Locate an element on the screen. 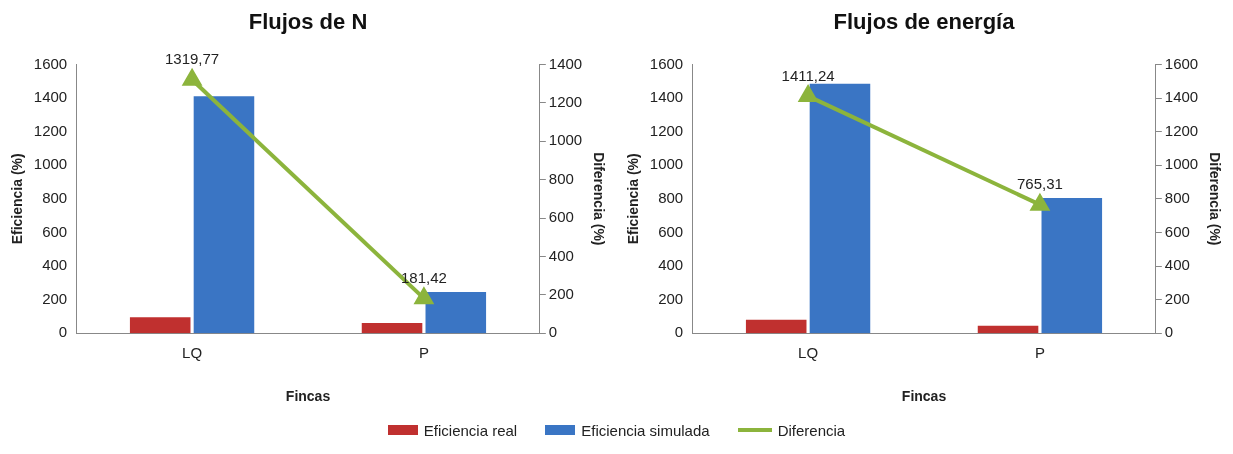 This screenshot has height=454, width=1233. chart-title: Flujos de N is located at coordinates (308, 22).